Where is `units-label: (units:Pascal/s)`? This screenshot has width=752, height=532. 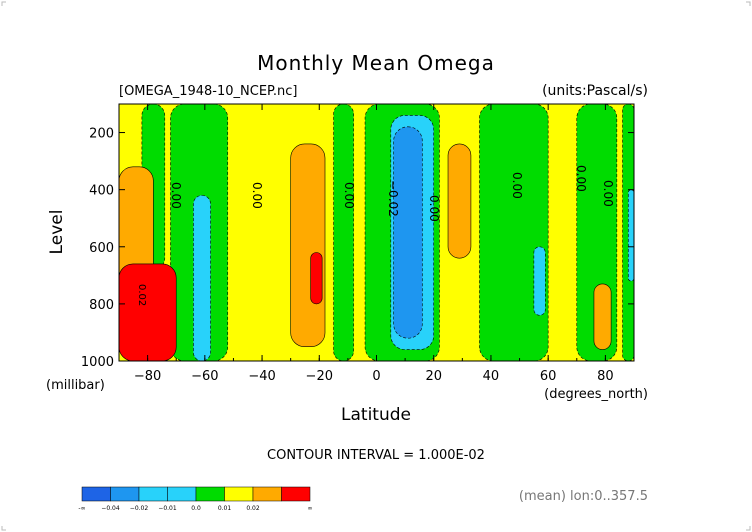 units-label: (units:Pascal/s) is located at coordinates (595, 91).